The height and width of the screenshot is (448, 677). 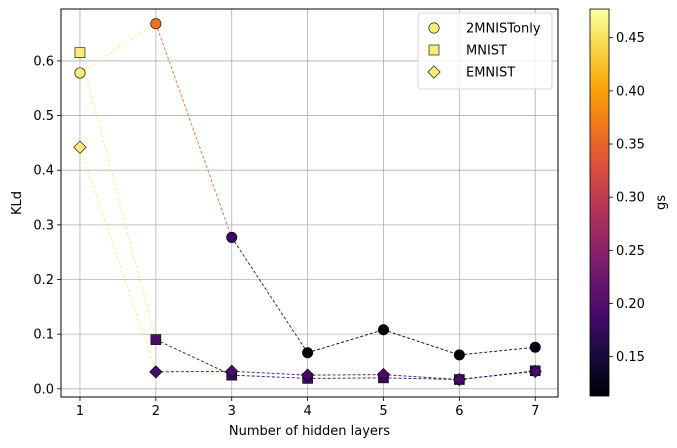 I want to click on y-axis: 0.0 0.1 0.2 0.3 0.4 0.5 0.6, so click(x=47, y=225).